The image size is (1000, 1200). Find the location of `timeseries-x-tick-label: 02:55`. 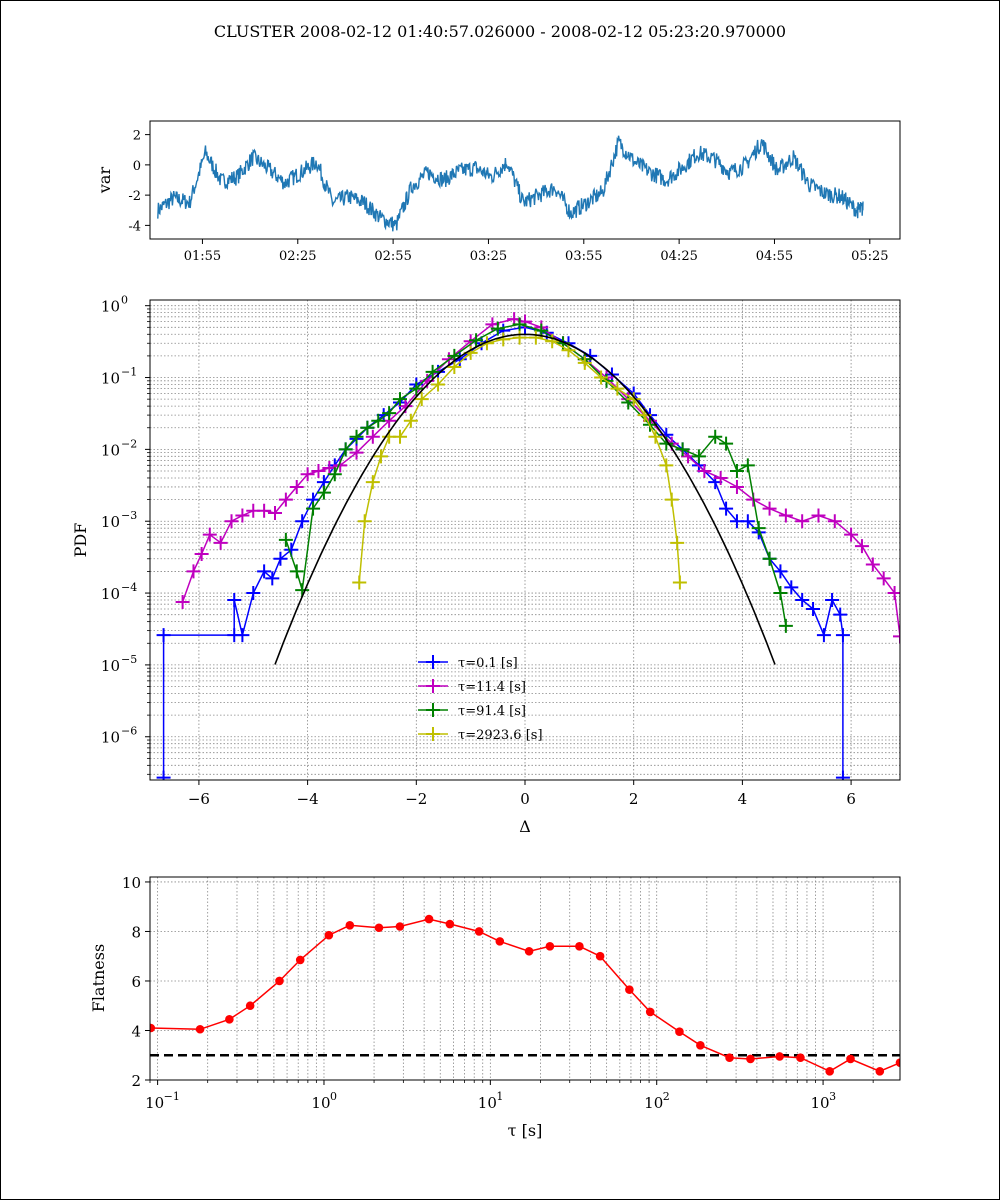

timeseries-x-tick-label: 02:55 is located at coordinates (392, 256).